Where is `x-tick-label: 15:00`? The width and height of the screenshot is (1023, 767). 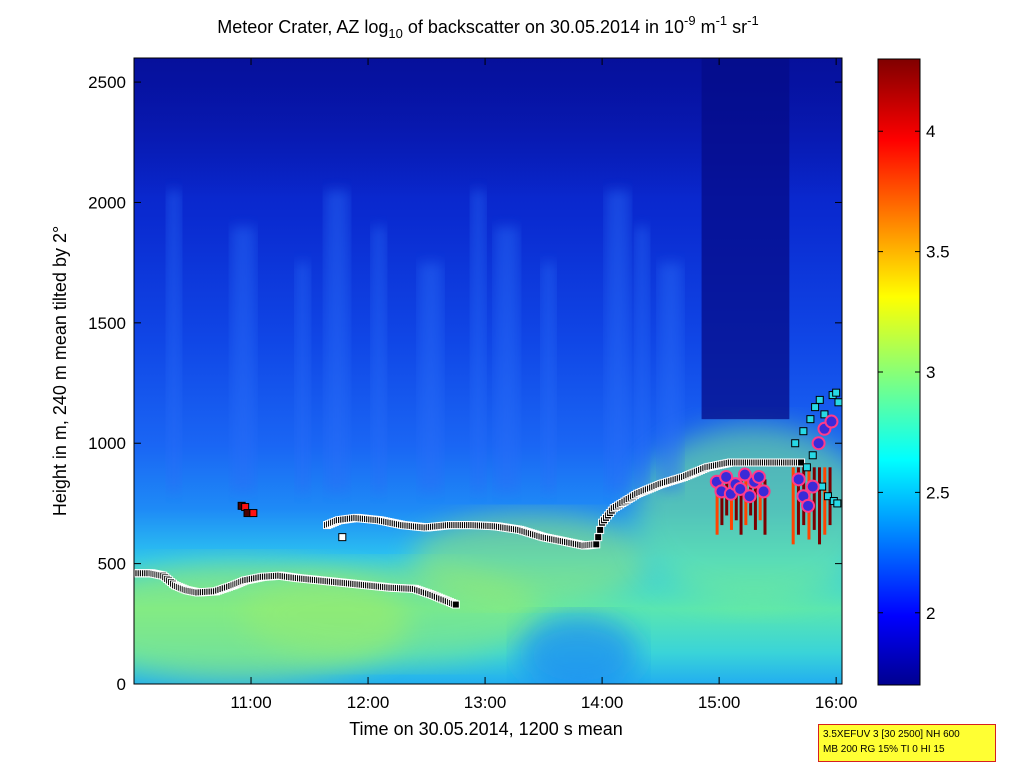 x-tick-label: 15:00 is located at coordinates (719, 702).